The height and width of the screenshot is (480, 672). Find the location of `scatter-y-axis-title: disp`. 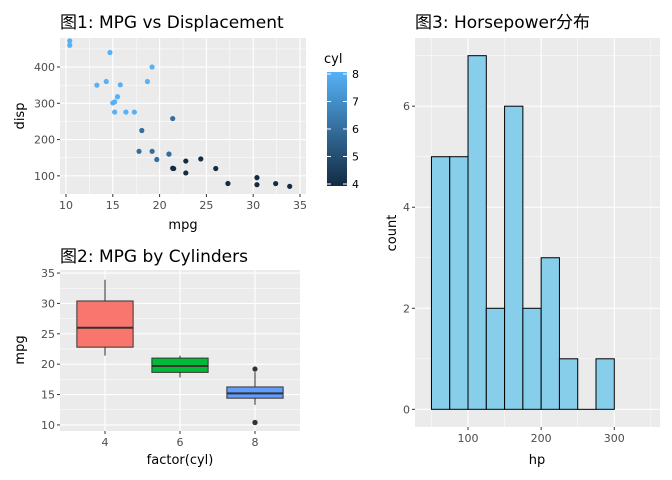

scatter-y-axis-title: disp is located at coordinates (20, 116).